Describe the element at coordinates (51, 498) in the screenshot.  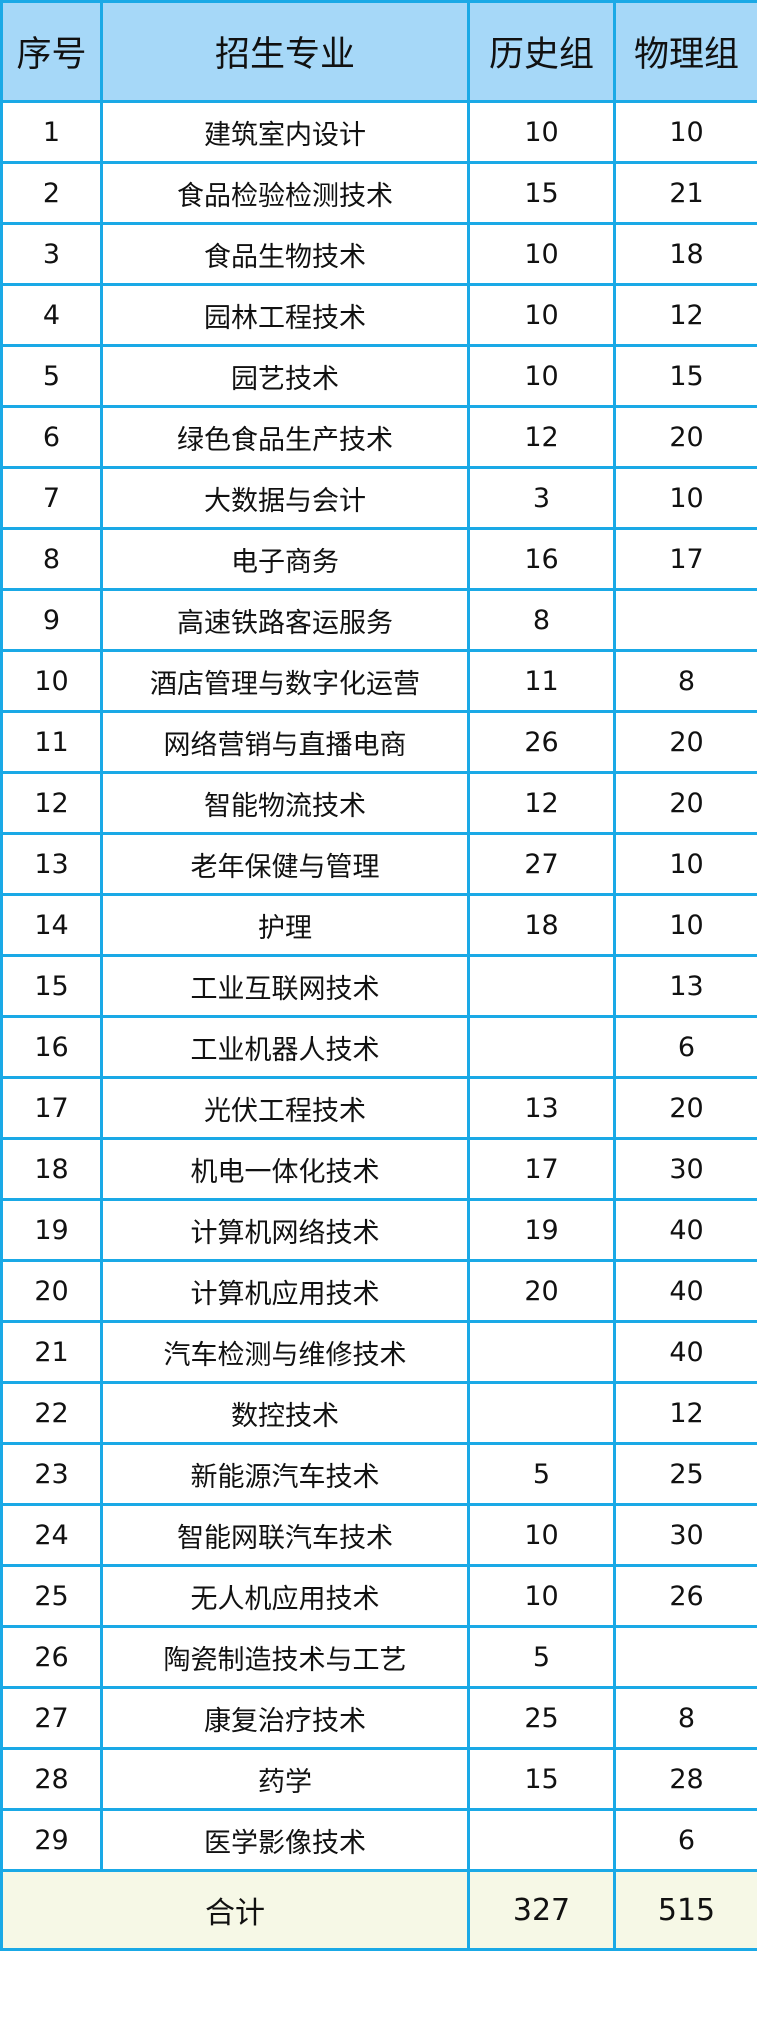
I see `cell-index: 7` at that location.